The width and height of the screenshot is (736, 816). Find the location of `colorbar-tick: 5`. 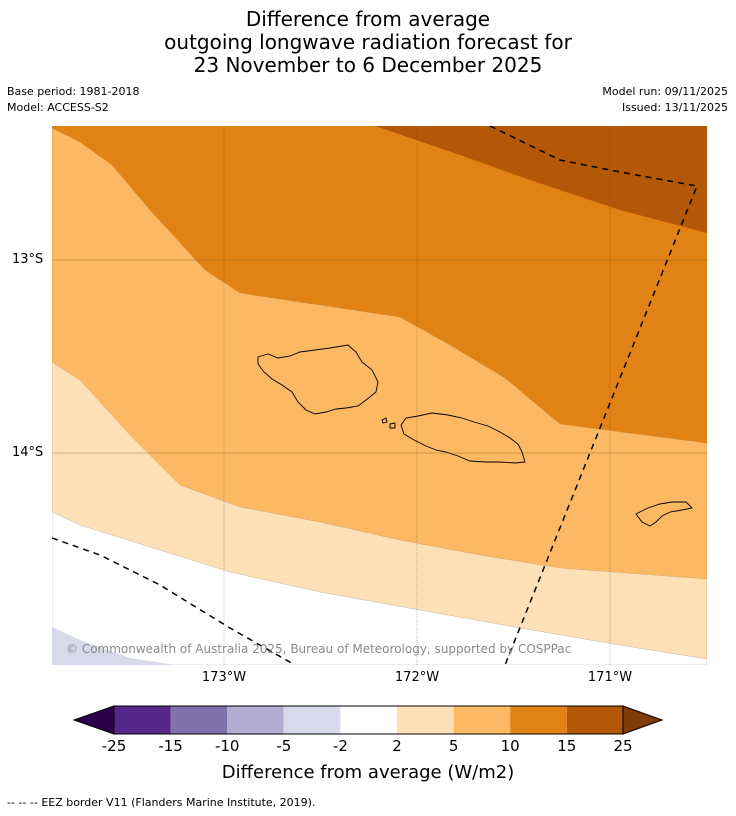

colorbar-tick: 5 is located at coordinates (453, 746).